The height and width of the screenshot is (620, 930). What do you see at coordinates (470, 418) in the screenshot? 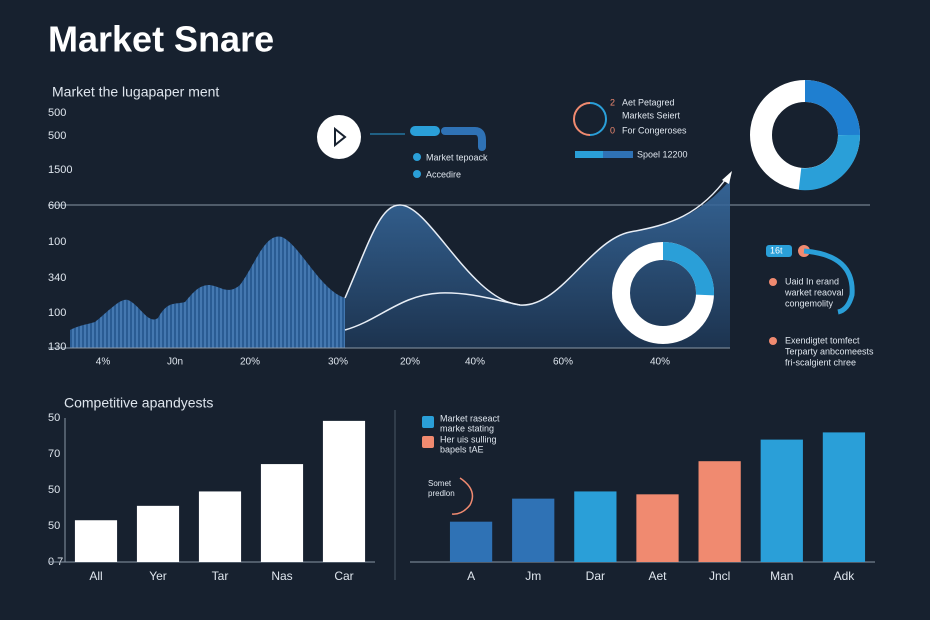
I see `legend-label: Market raseact` at bounding box center [470, 418].